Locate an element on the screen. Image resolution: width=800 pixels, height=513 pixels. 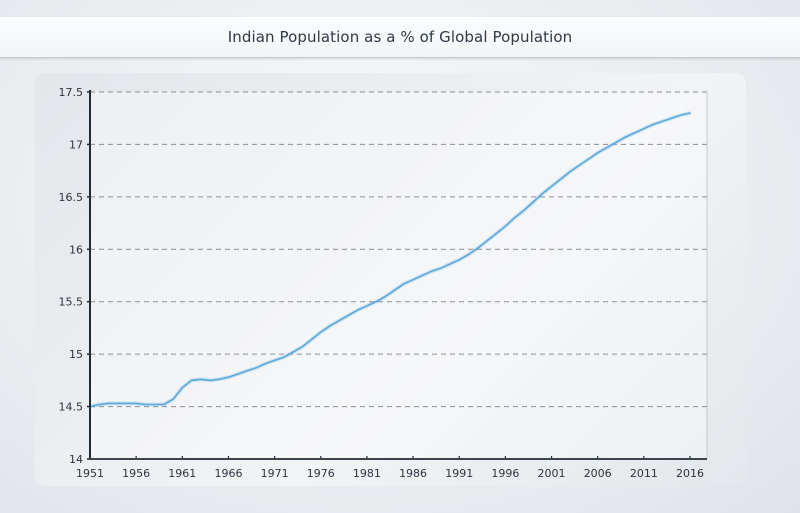
y-tick-label: 14.5 is located at coordinates (71, 407).